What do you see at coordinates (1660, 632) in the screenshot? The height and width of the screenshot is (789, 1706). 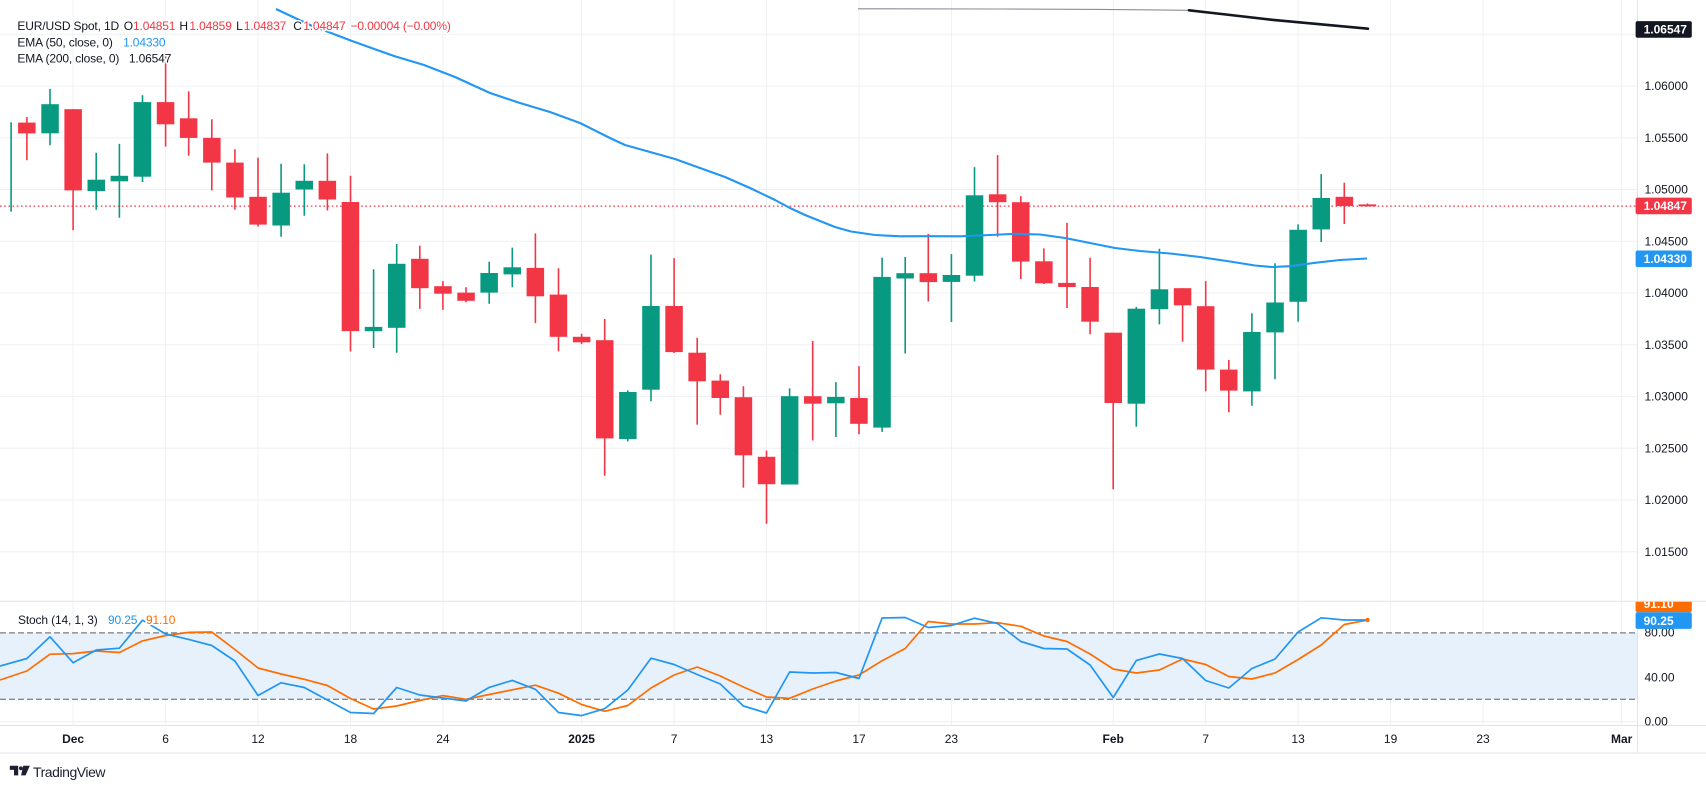 I see `svg-text: 80.00` at bounding box center [1660, 632].